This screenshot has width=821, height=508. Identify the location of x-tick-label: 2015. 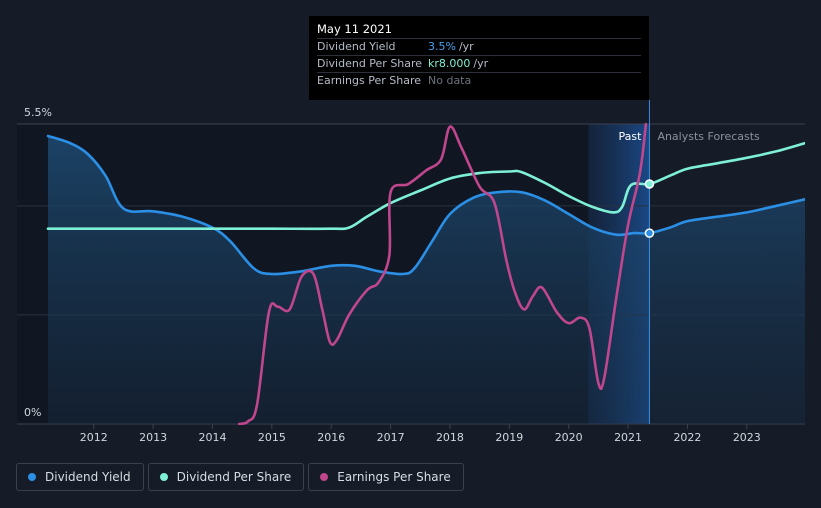
(272, 437).